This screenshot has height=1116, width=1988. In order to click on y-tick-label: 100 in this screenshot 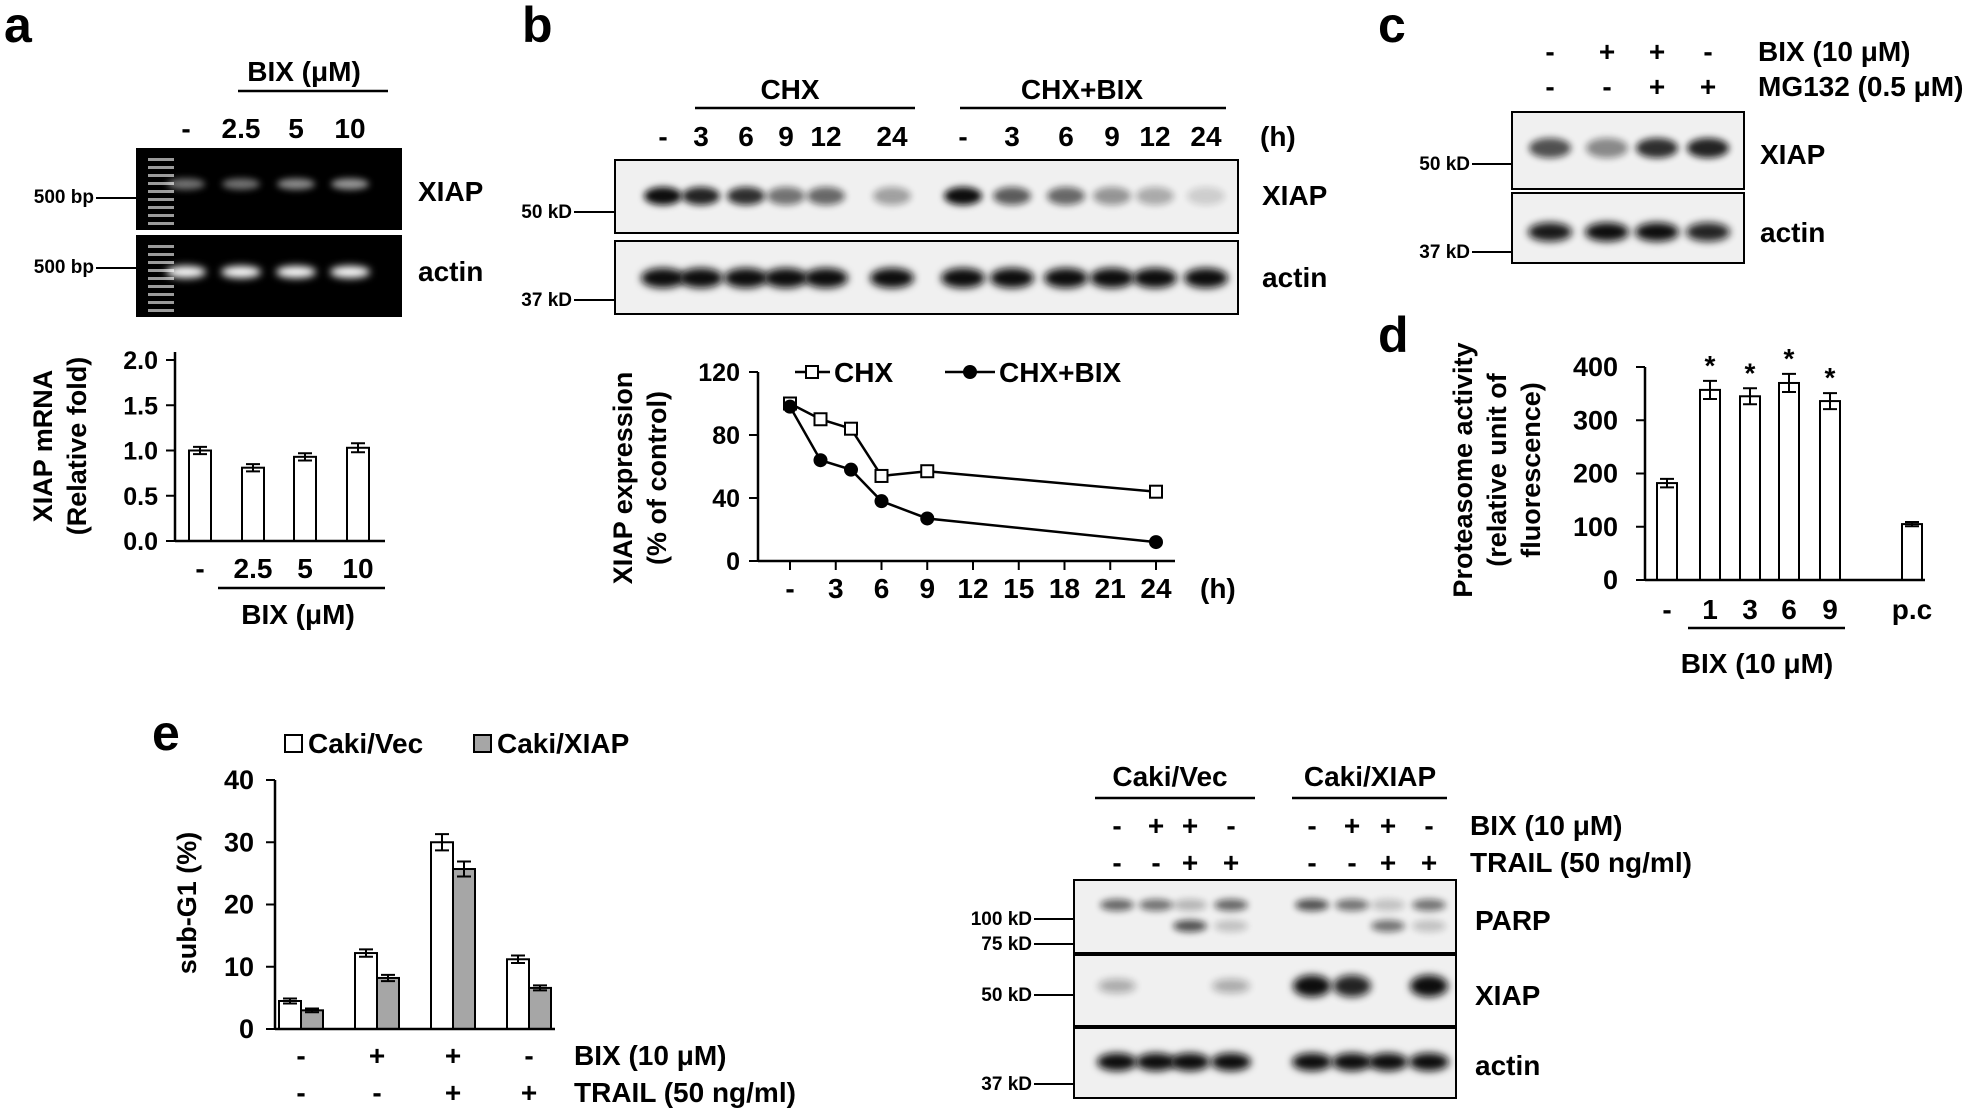, I will do `click(1595, 527)`.